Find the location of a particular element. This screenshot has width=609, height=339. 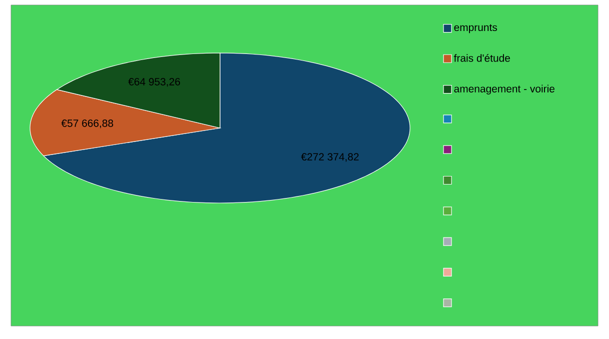

legend-label: emprunts is located at coordinates (475, 29).